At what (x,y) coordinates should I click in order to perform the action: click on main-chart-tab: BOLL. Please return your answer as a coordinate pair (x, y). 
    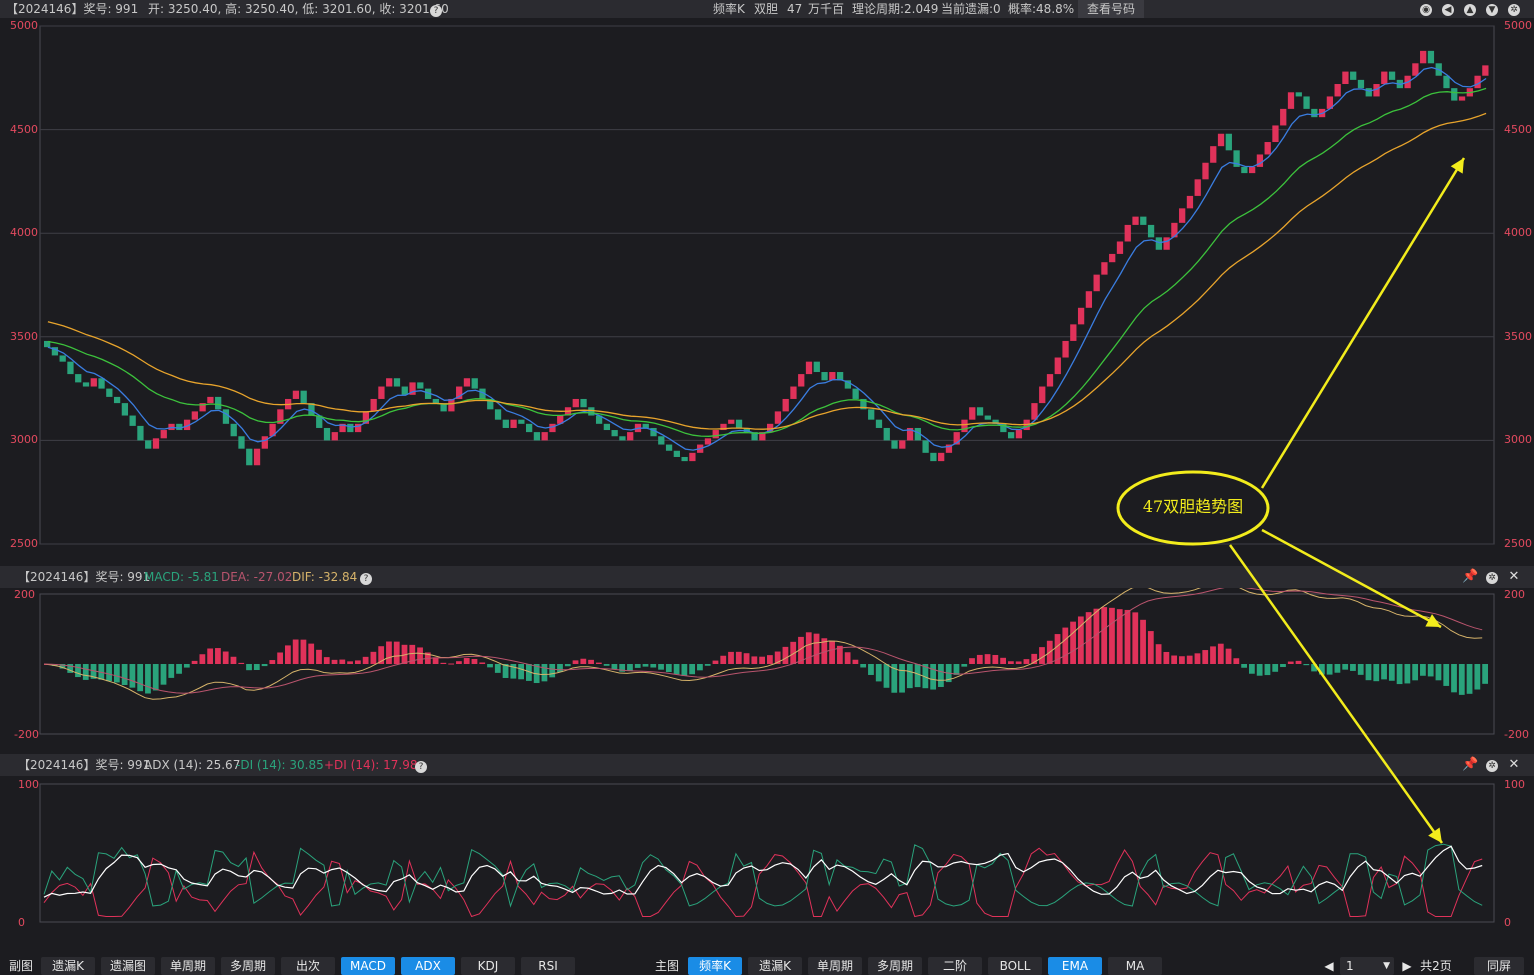
    Looking at the image, I should click on (1015, 966).